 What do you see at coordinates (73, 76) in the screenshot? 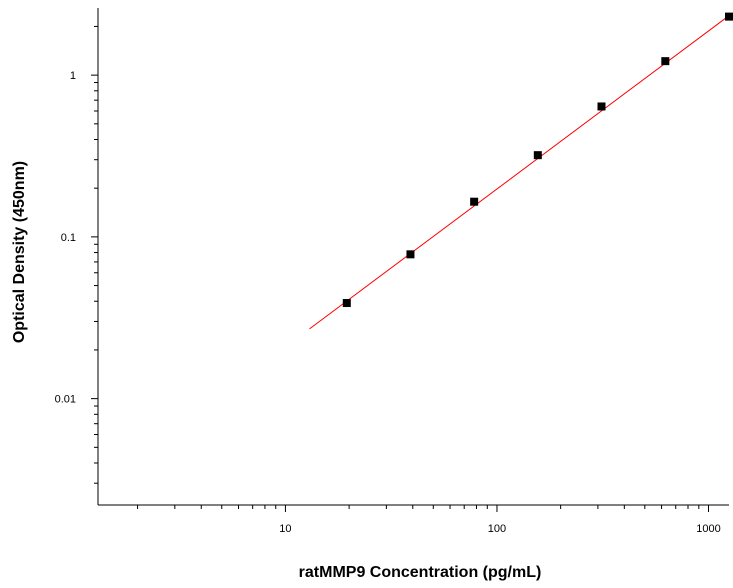
I see `y-tick-label: 1` at bounding box center [73, 76].